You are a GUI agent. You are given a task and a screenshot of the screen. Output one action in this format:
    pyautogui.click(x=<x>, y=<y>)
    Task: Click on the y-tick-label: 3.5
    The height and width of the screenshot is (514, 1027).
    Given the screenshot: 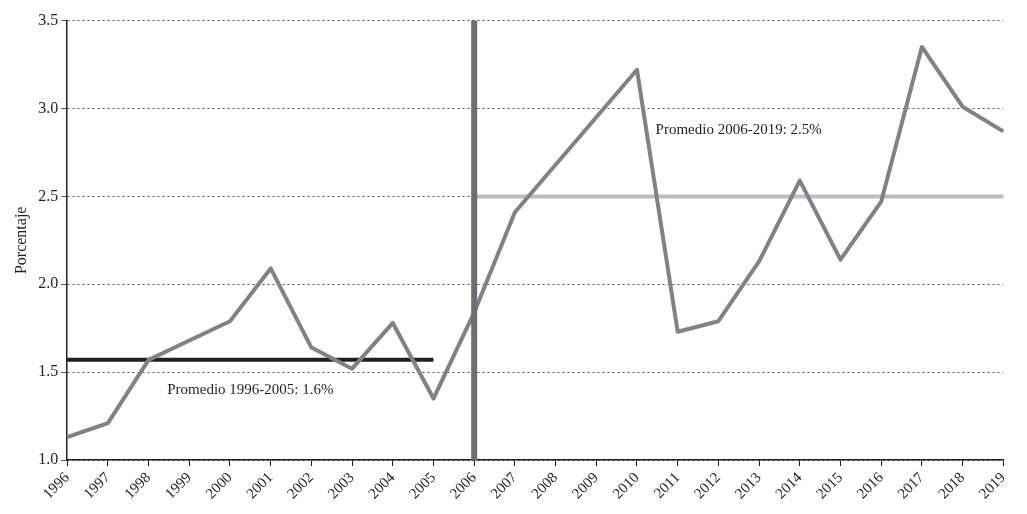 What is the action you would take?
    pyautogui.click(x=48, y=19)
    